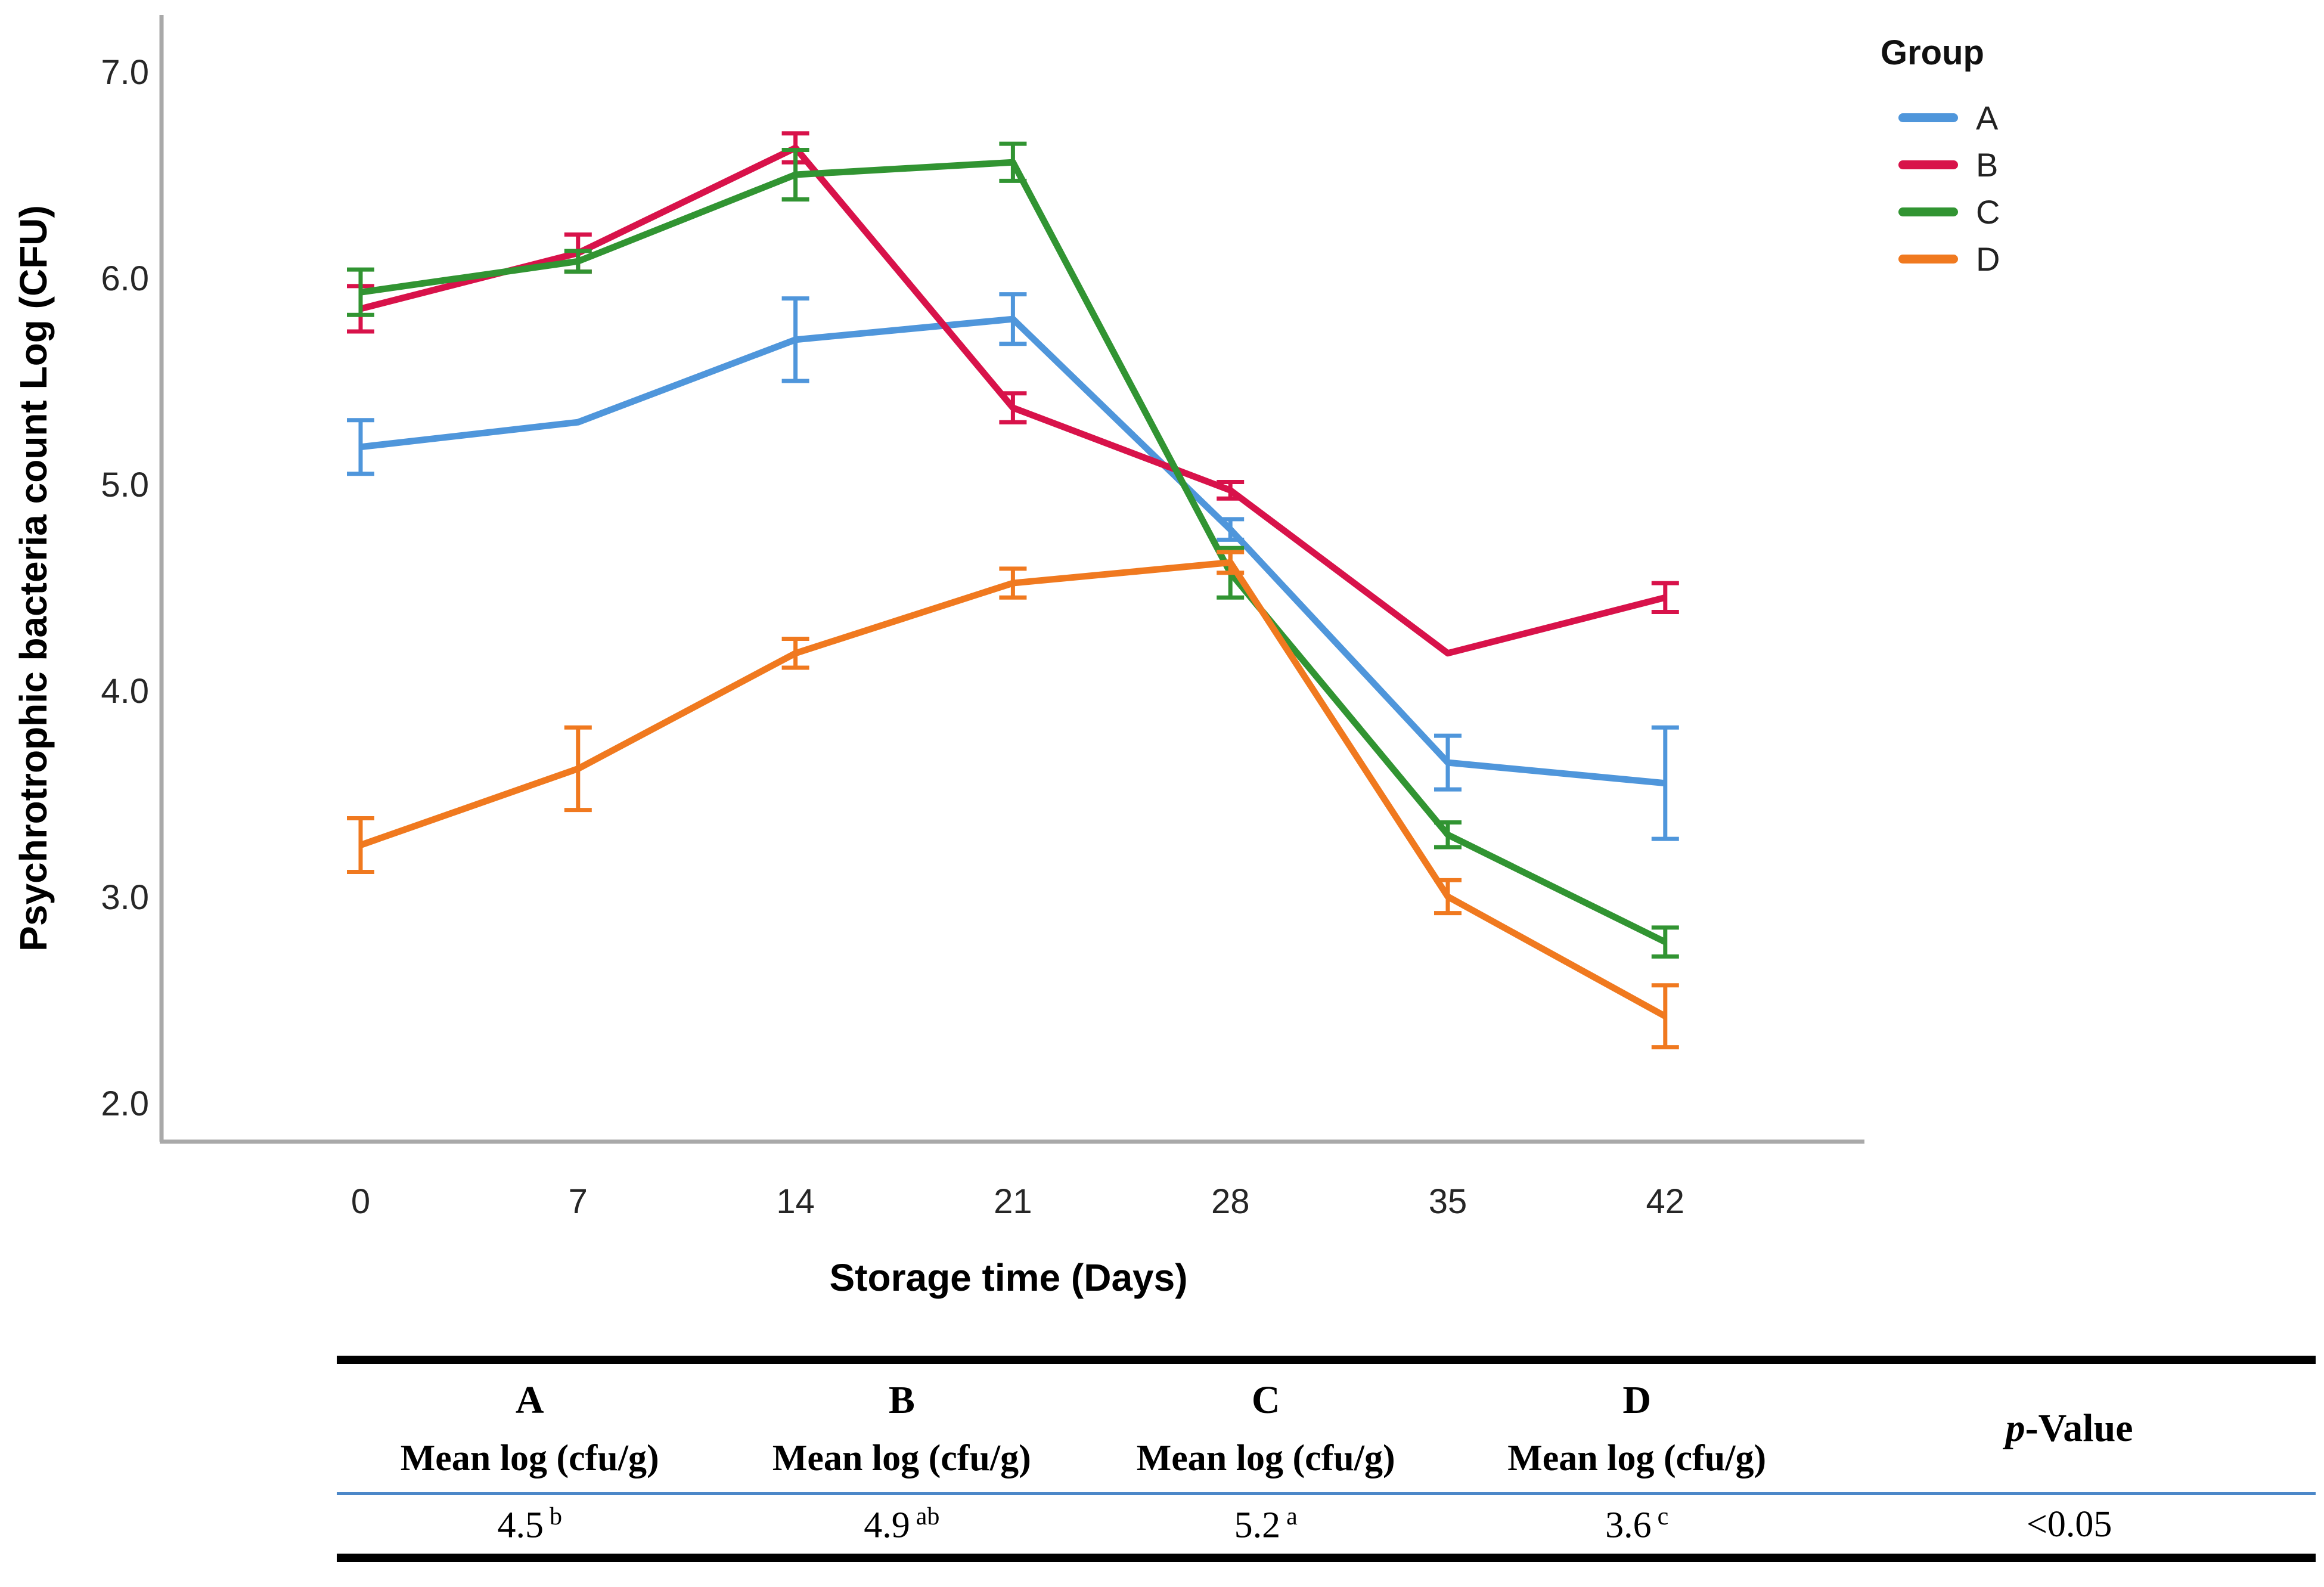 This screenshot has width=2324, height=1587. What do you see at coordinates (2089, 212) in the screenshot?
I see `legend-item-c: C` at bounding box center [2089, 212].